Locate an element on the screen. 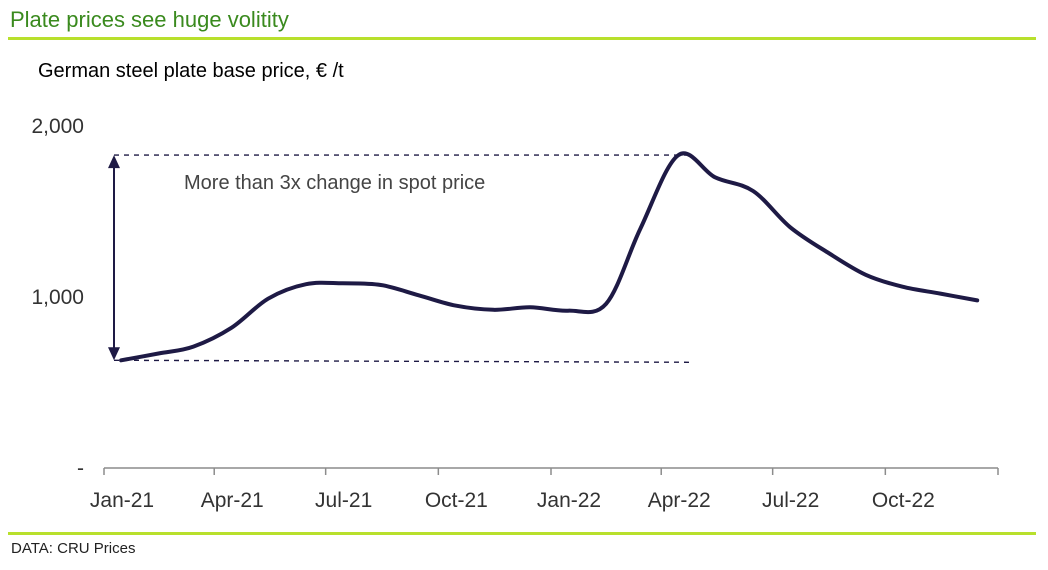 The width and height of the screenshot is (1048, 570). footer-divider is located at coordinates (522, 533).